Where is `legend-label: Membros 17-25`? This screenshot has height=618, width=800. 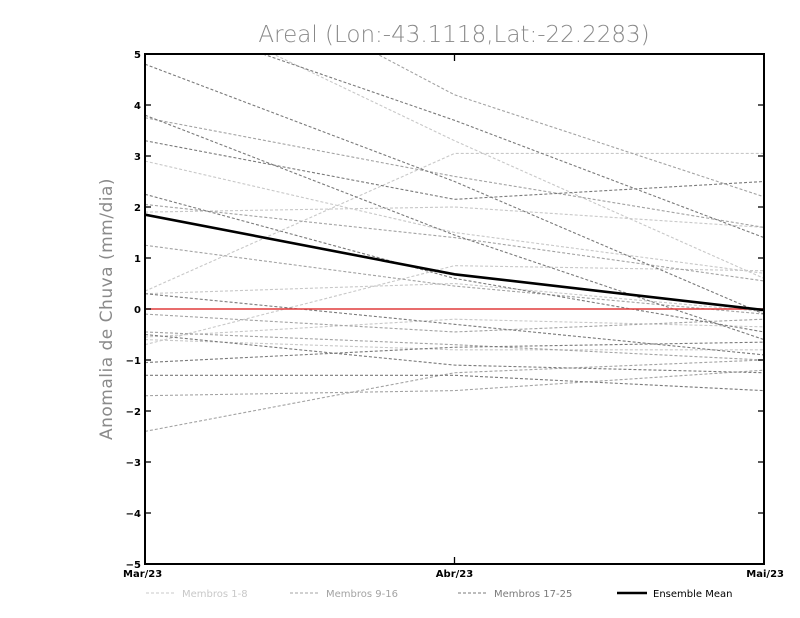 legend-label: Membros 17-25 is located at coordinates (533, 594).